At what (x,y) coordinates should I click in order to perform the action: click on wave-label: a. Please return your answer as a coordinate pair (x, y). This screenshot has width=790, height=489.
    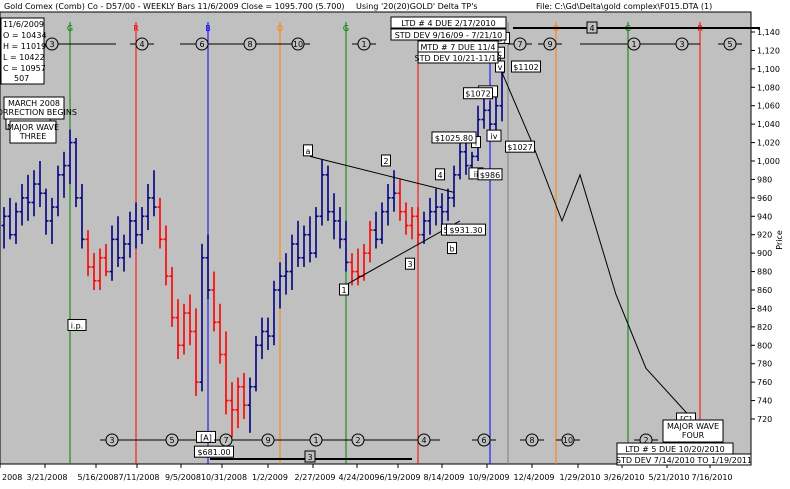
    Looking at the image, I should click on (308, 150).